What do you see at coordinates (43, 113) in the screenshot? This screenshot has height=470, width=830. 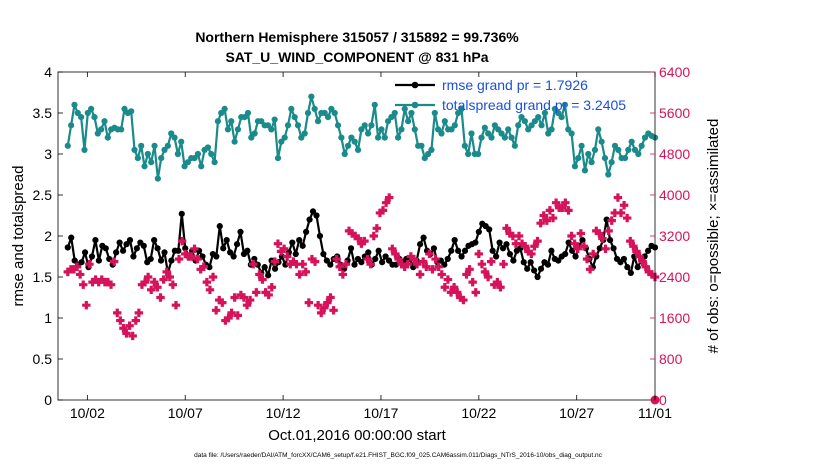 I see `y-tick-label: 3.5` at bounding box center [43, 113].